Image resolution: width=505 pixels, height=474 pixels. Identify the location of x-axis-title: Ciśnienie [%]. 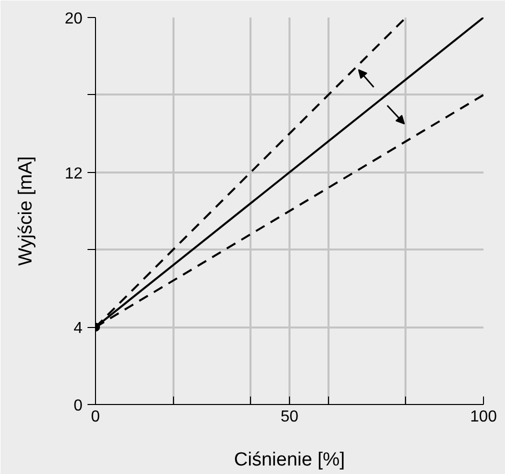
(289, 460).